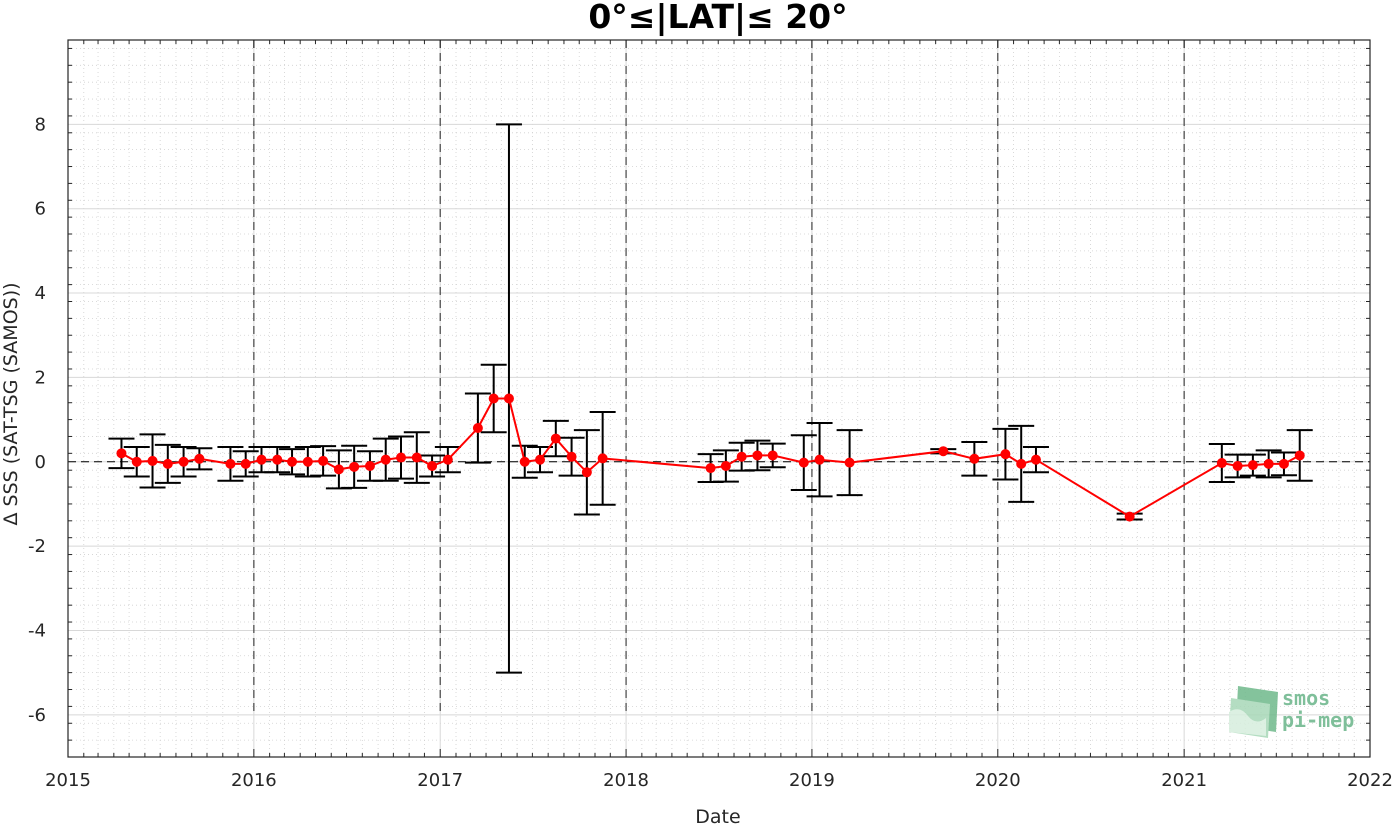 The image size is (1395, 825). Describe the element at coordinates (40, 124) in the screenshot. I see `y-tick-label: 8` at that location.